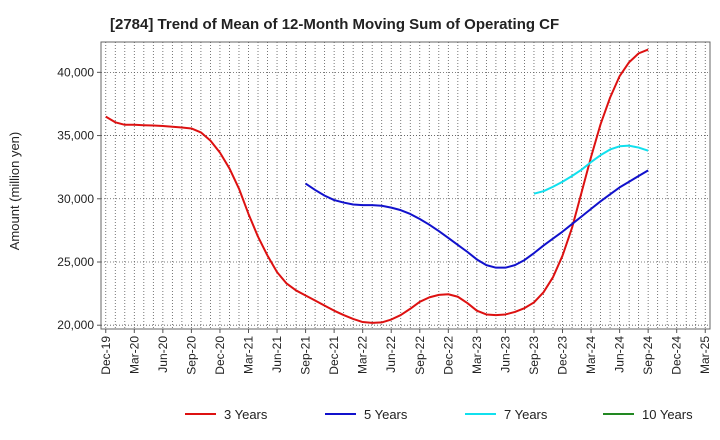 Image resolution: width=720 pixels, height=440 pixels. Describe the element at coordinates (386, 414) in the screenshot. I see `legend-label: 5 Years` at that location.